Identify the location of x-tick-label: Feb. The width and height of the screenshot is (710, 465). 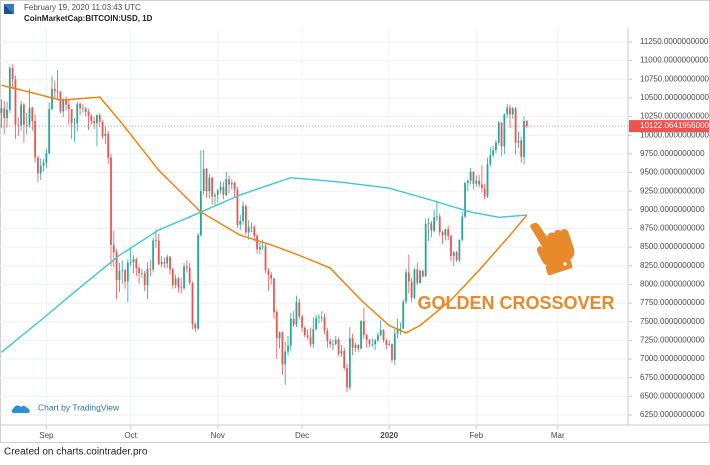
(476, 435).